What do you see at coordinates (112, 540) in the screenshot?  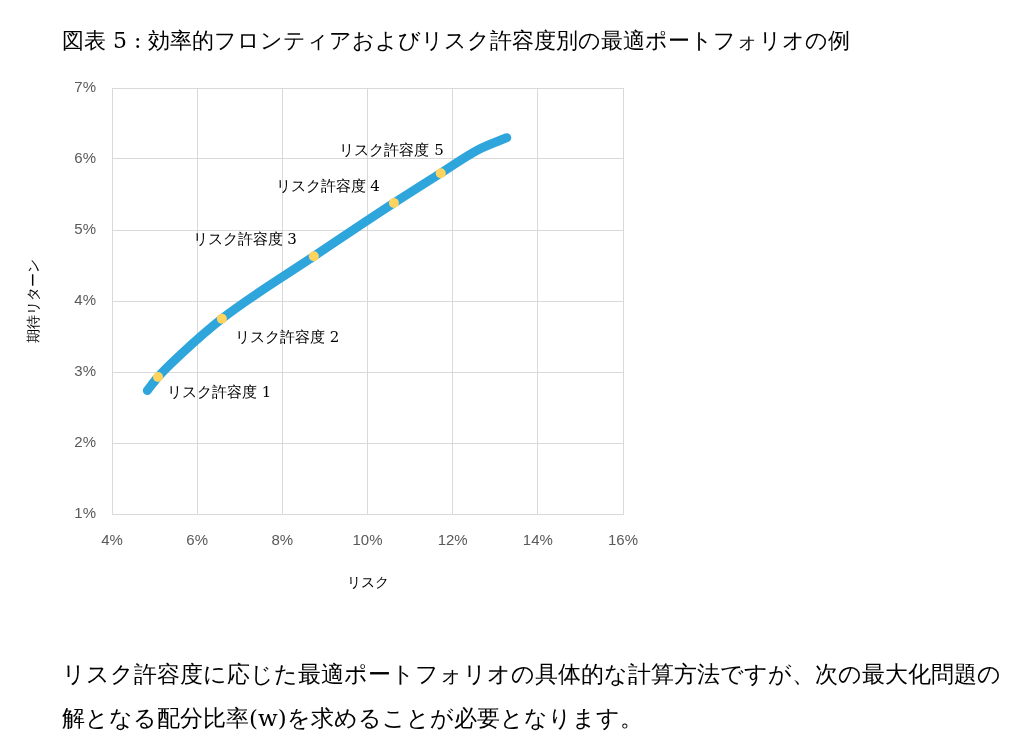 I see `x-tick-label: 4%` at bounding box center [112, 540].